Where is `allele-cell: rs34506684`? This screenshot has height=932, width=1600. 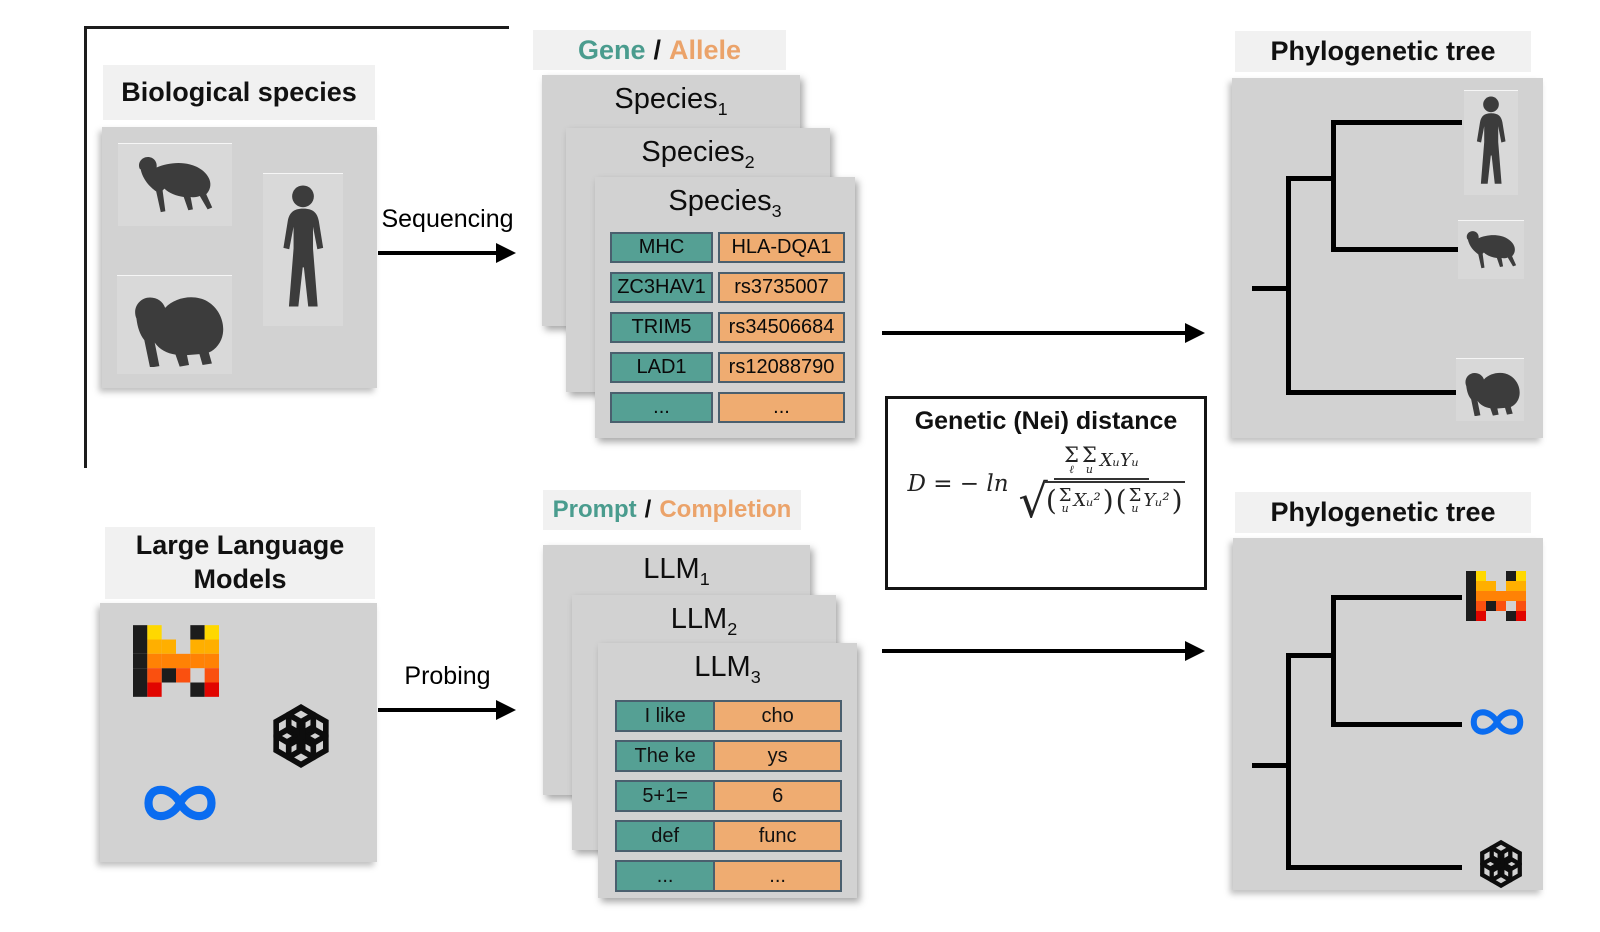 allele-cell: rs34506684 is located at coordinates (781, 327).